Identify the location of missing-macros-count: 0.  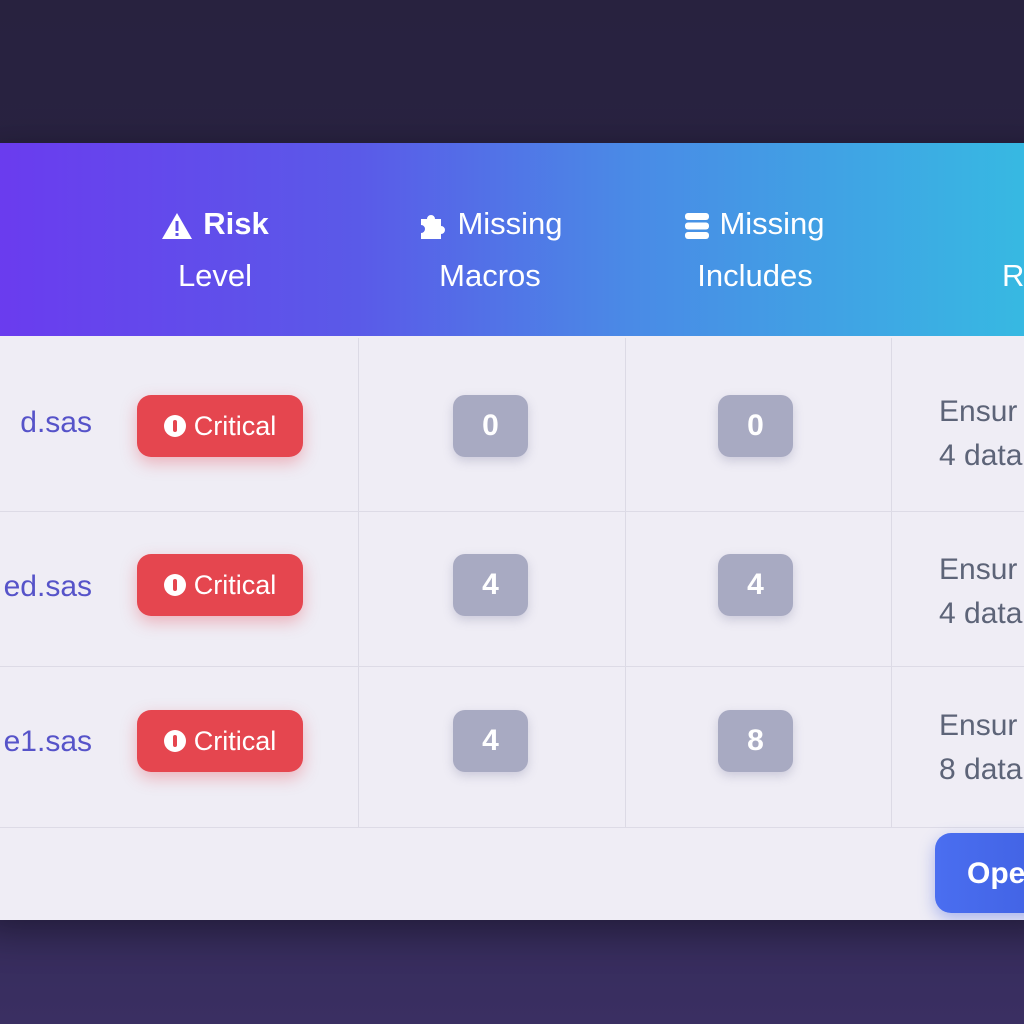
(490, 426).